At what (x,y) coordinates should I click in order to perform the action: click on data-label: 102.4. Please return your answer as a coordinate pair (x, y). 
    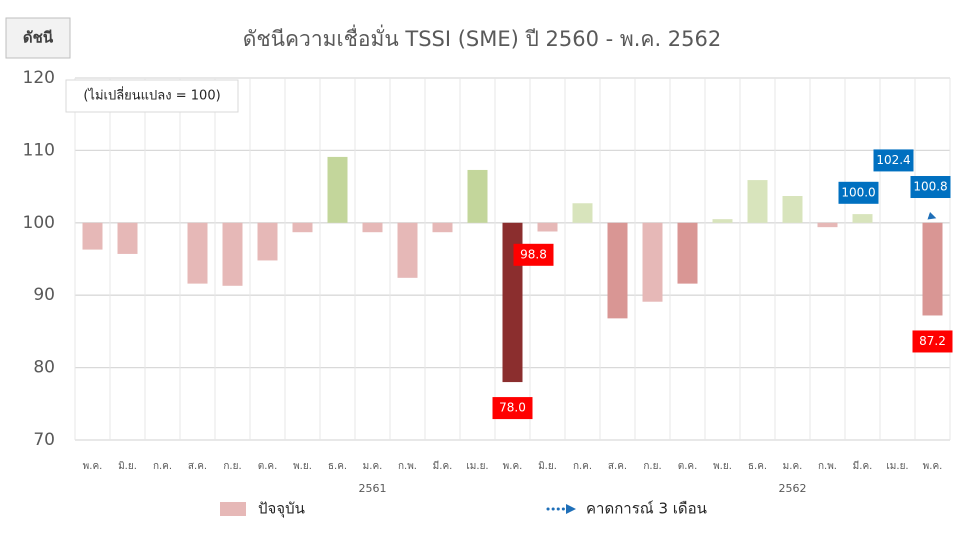
    Looking at the image, I should click on (893, 160).